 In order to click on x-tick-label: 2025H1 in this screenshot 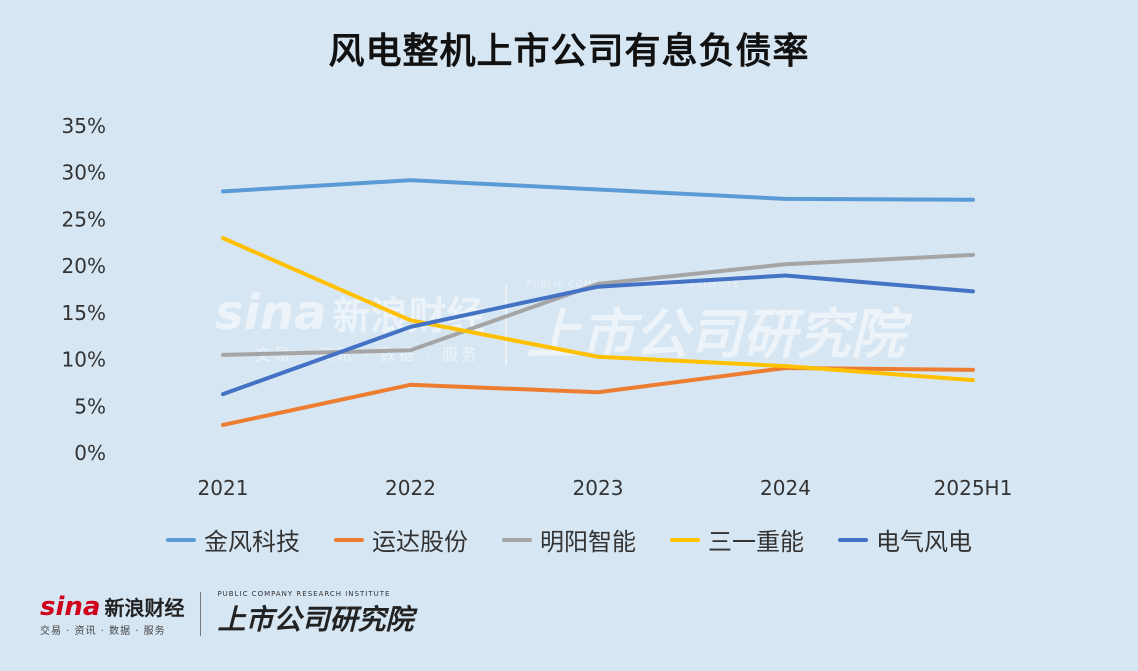, I will do `click(973, 488)`.